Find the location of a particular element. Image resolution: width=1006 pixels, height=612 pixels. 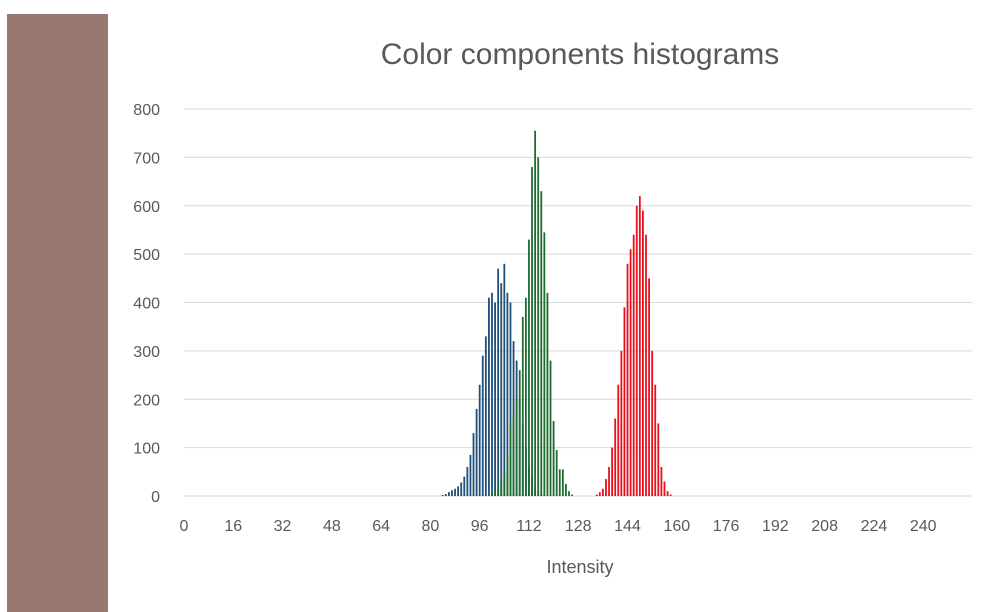

x-tick-label: 240 is located at coordinates (923, 526).